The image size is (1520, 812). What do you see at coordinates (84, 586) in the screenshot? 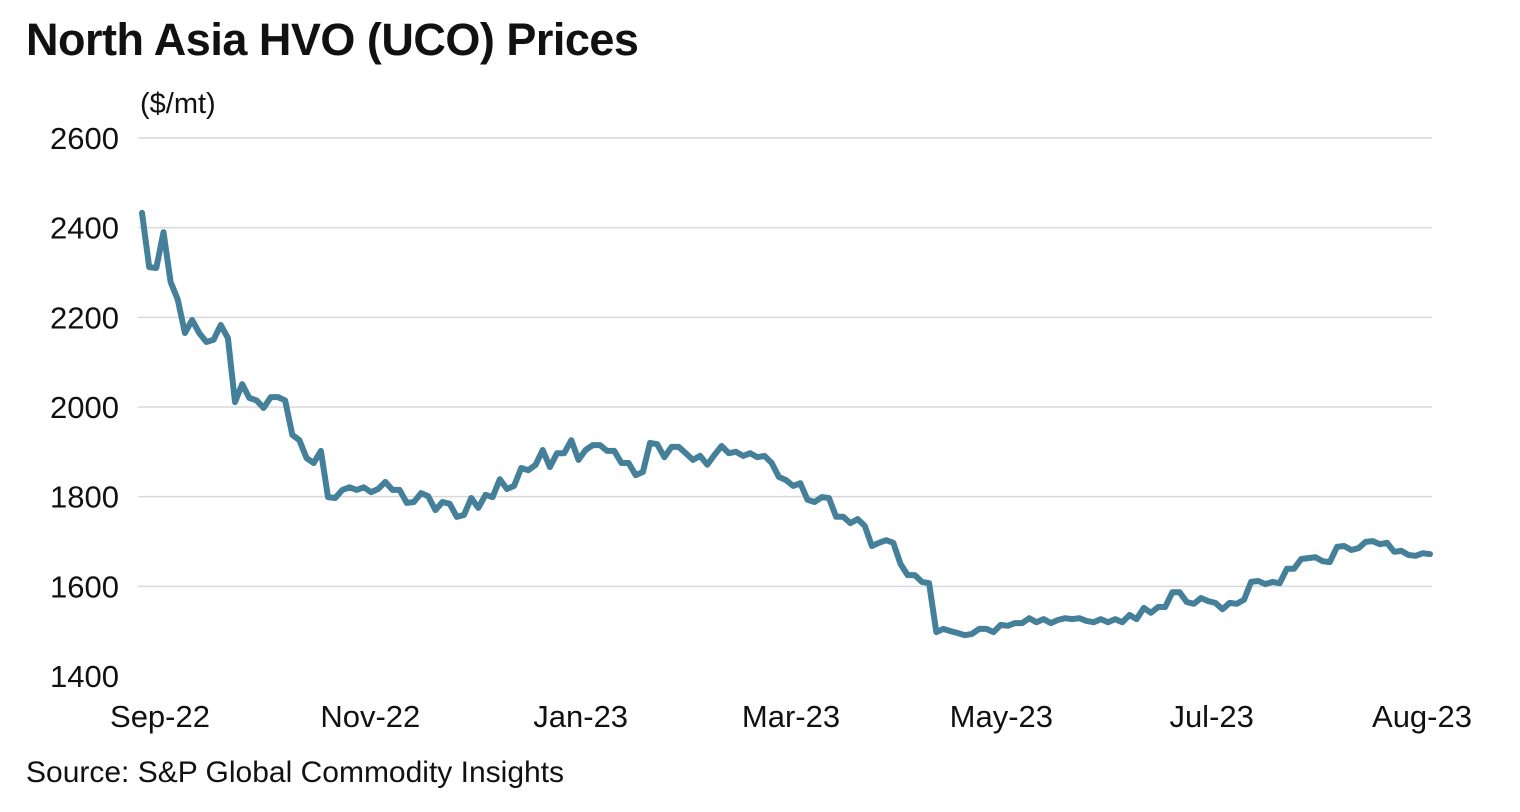
I see `y-tick-label: 1600` at bounding box center [84, 586].